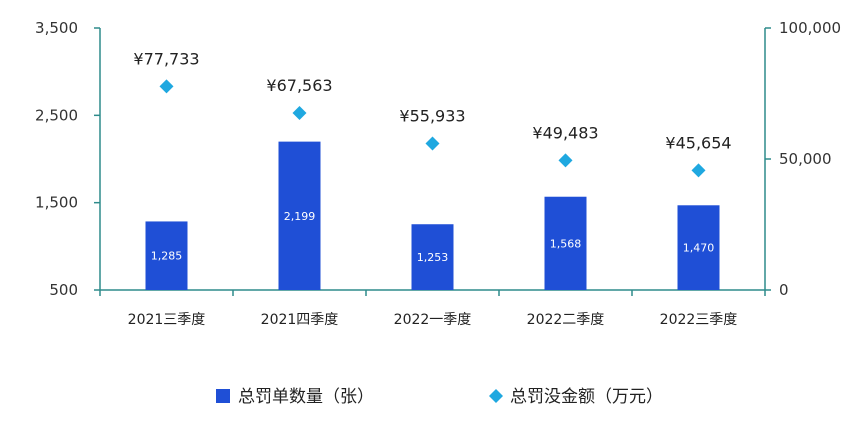  Describe the element at coordinates (300, 320) in the screenshot. I see `x-tick-label: 2021四季度` at that location.